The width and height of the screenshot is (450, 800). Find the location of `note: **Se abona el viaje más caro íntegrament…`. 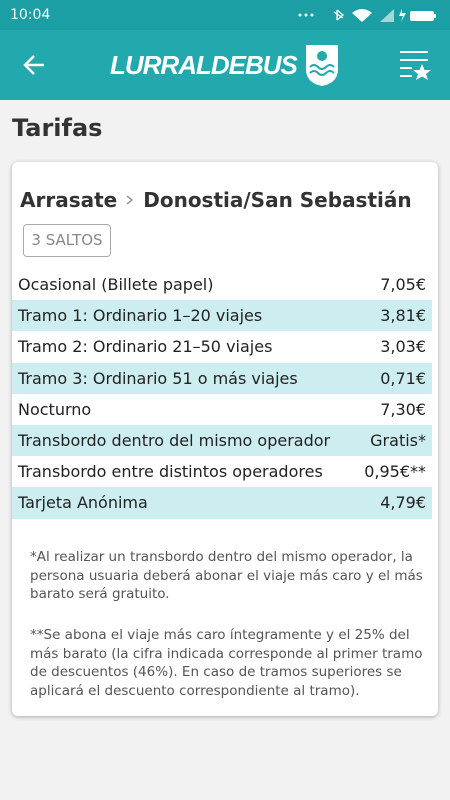

note: **Se abona el viaje más caro íntegrament… is located at coordinates (226, 663).